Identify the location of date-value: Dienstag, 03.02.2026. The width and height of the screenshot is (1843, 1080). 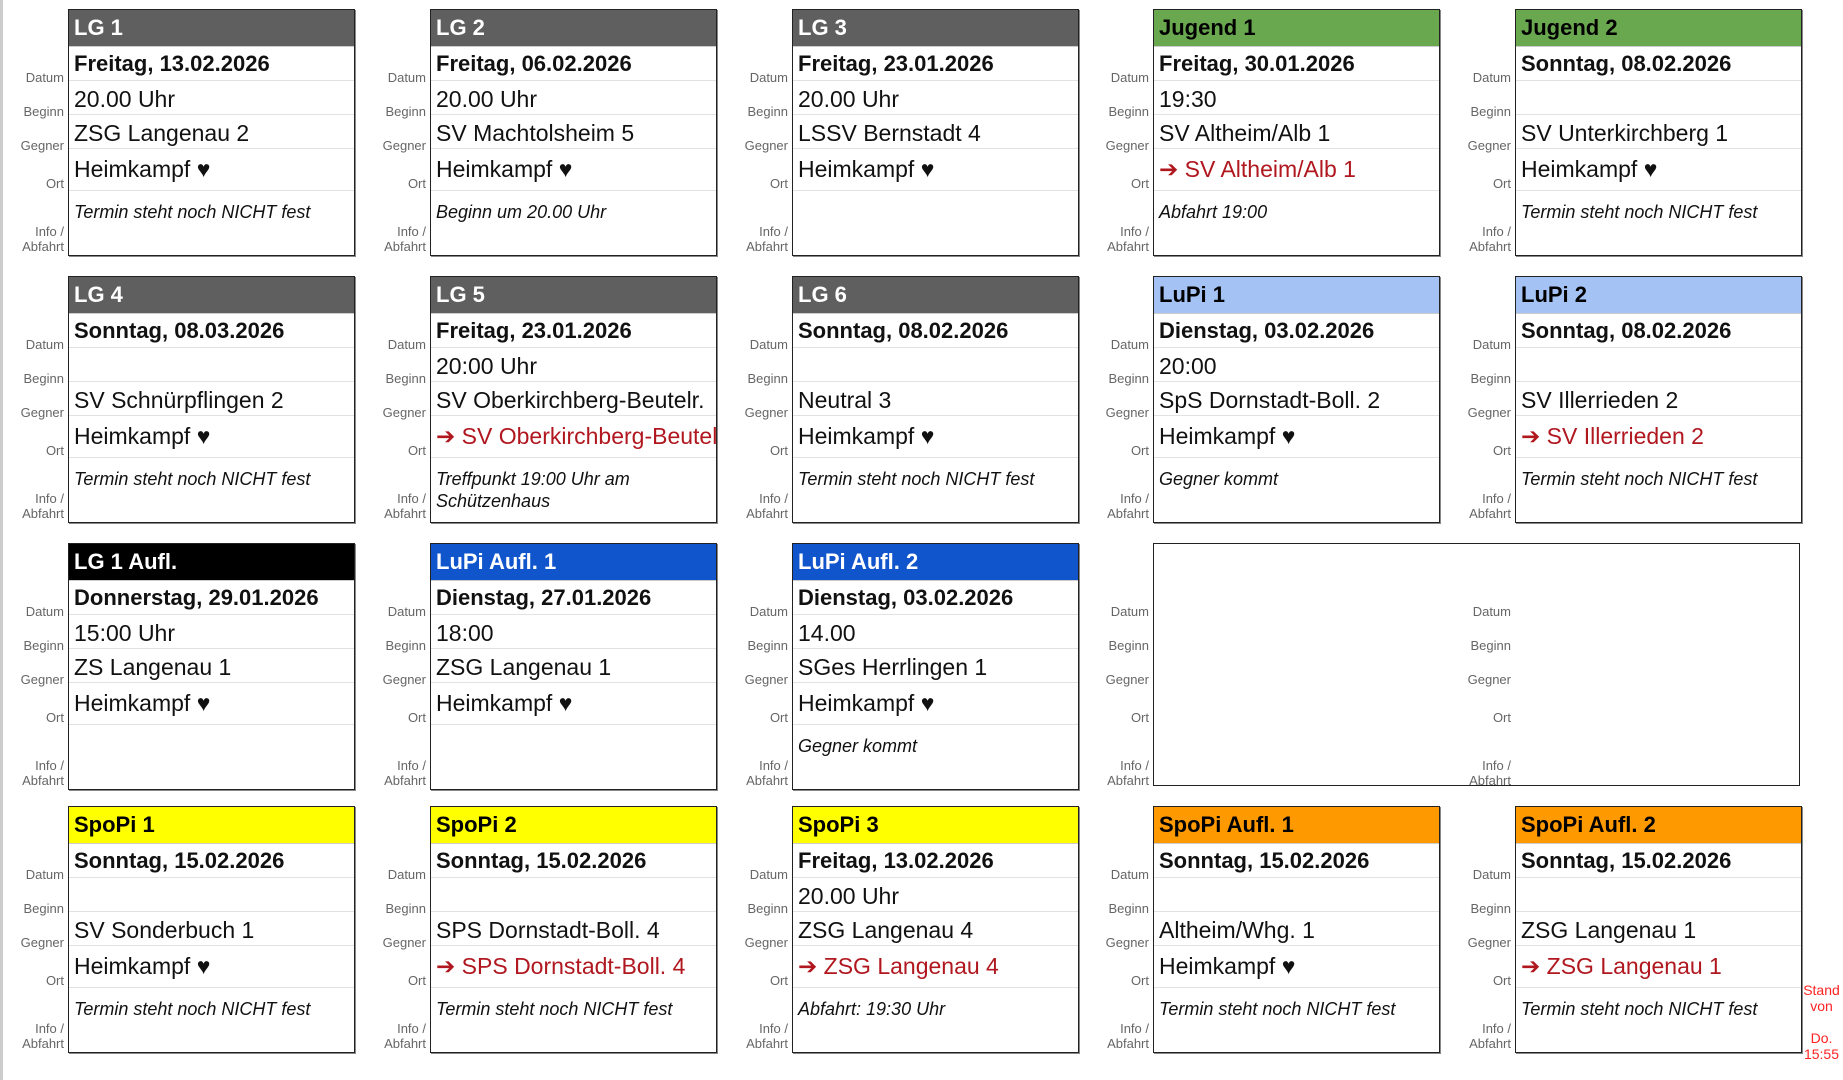
(1296, 331).